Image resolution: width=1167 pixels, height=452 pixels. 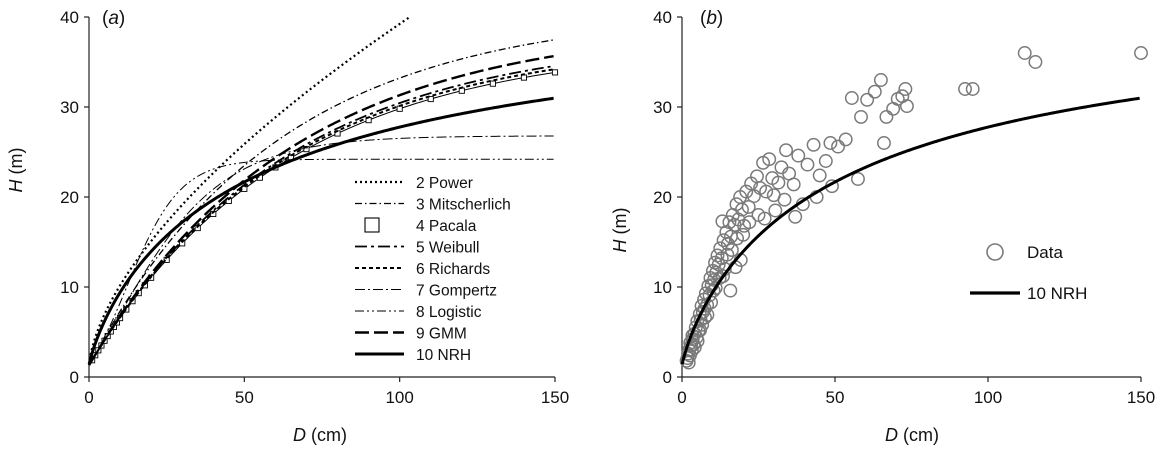 I want to click on legend-entry-label: 8 Logistic, so click(x=449, y=312).